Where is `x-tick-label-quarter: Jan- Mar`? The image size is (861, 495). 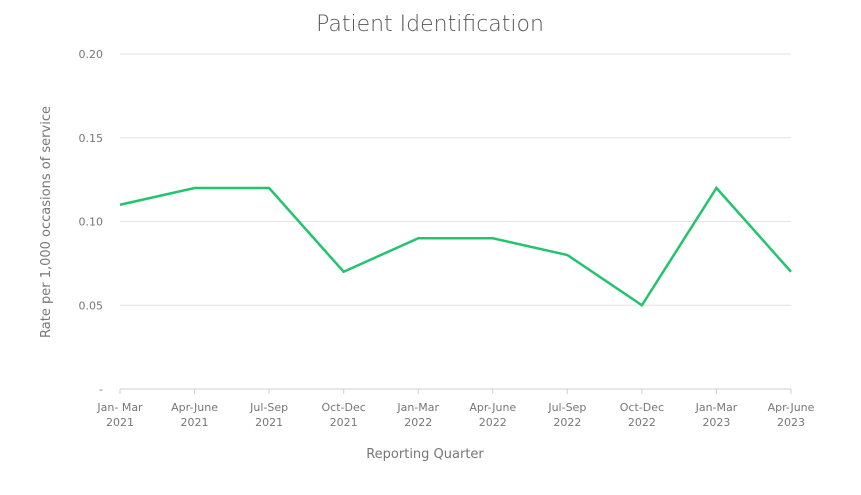
x-tick-label-quarter: Jan- Mar is located at coordinates (119, 407).